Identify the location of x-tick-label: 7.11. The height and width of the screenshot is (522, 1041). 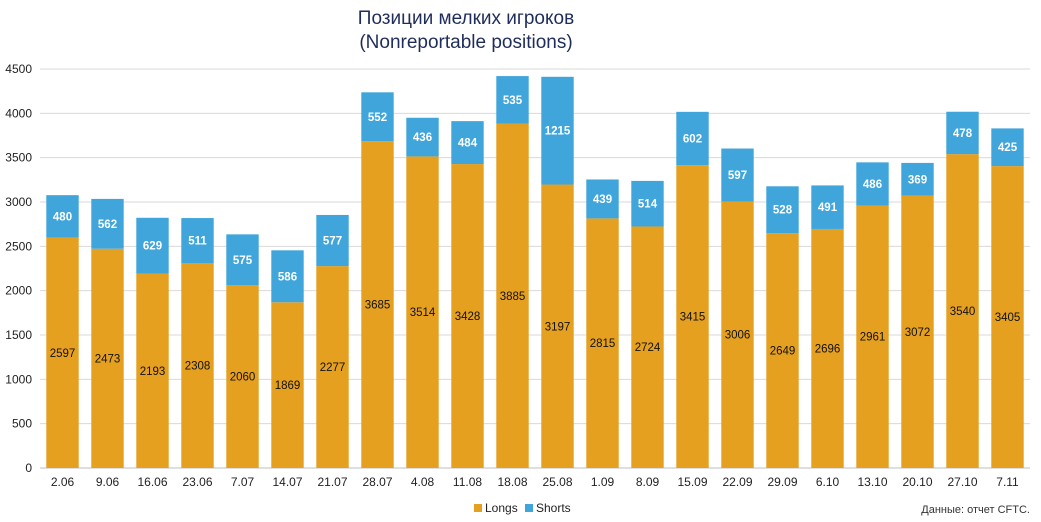
(1007, 482).